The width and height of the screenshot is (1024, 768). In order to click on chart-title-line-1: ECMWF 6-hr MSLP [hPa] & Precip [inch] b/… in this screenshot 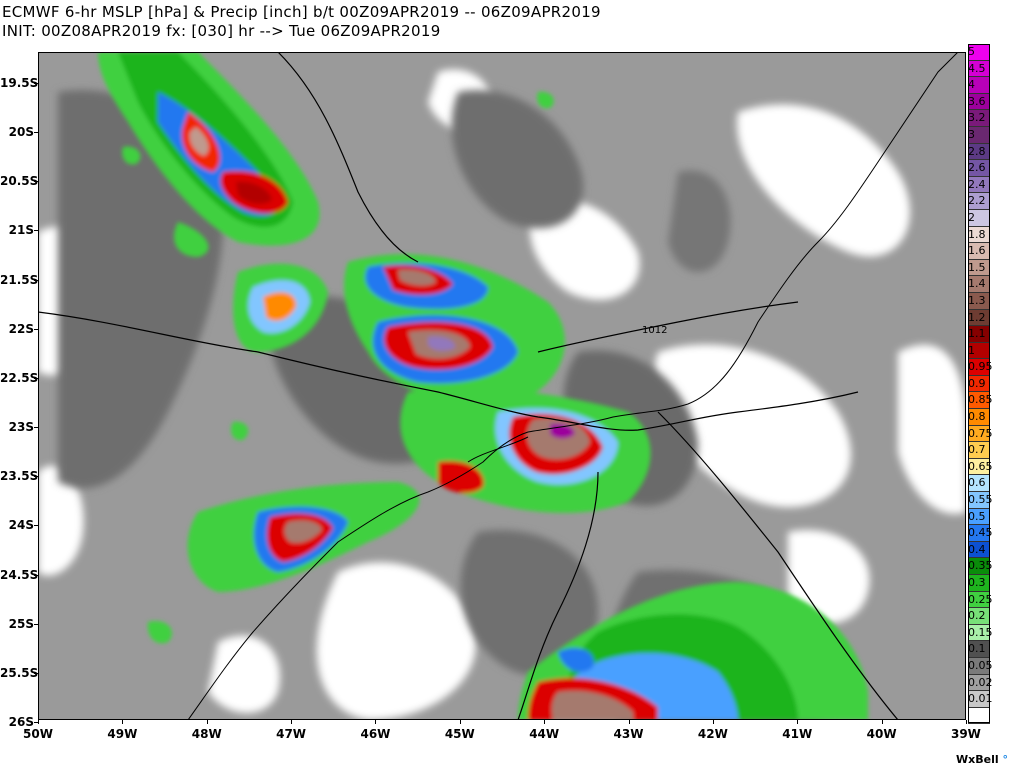, I will do `click(301, 12)`.